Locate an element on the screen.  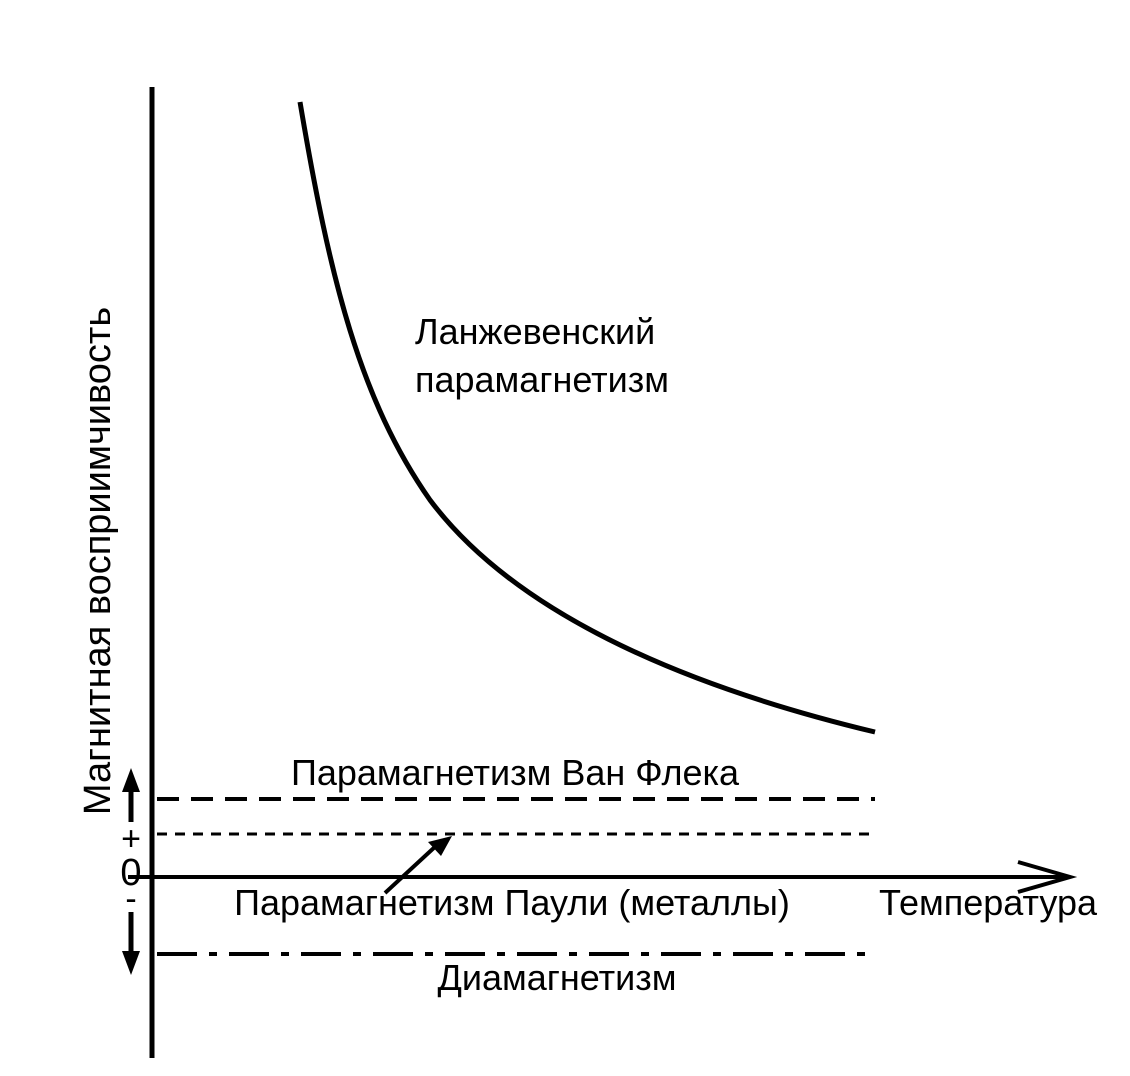
pauli-pointer-shaft is located at coordinates (411, 869).